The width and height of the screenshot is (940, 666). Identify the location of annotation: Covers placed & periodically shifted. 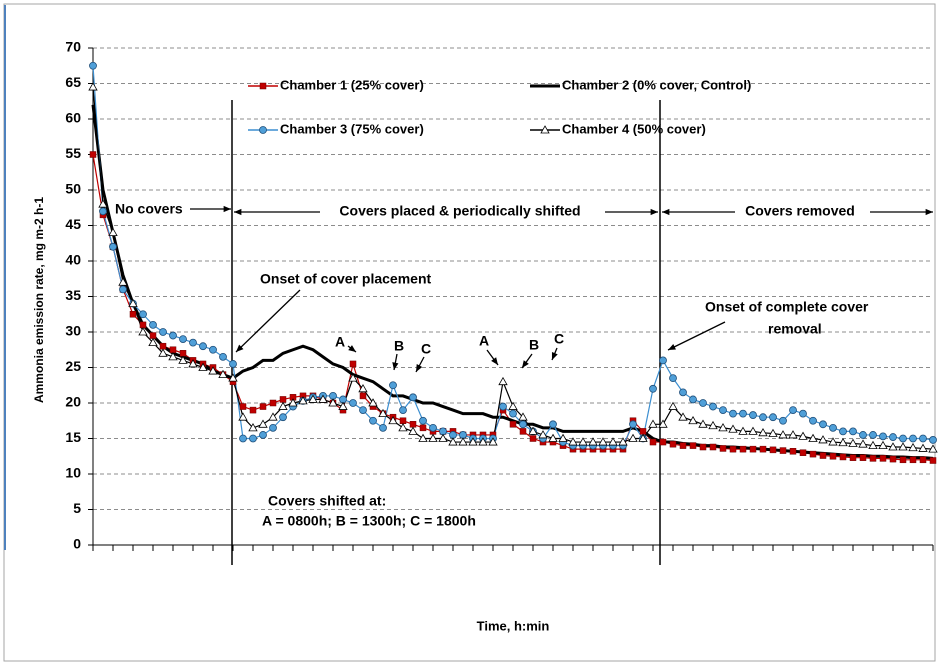
(459, 211).